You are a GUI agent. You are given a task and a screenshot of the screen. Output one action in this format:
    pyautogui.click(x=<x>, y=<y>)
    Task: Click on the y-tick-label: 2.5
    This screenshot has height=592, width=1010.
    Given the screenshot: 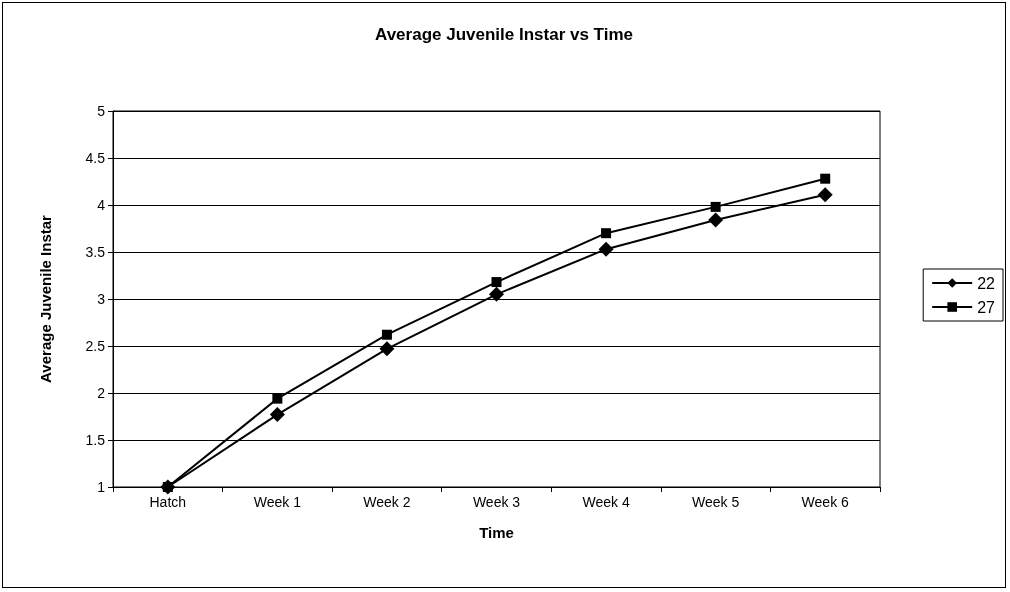 What is the action you would take?
    pyautogui.click(x=95, y=346)
    